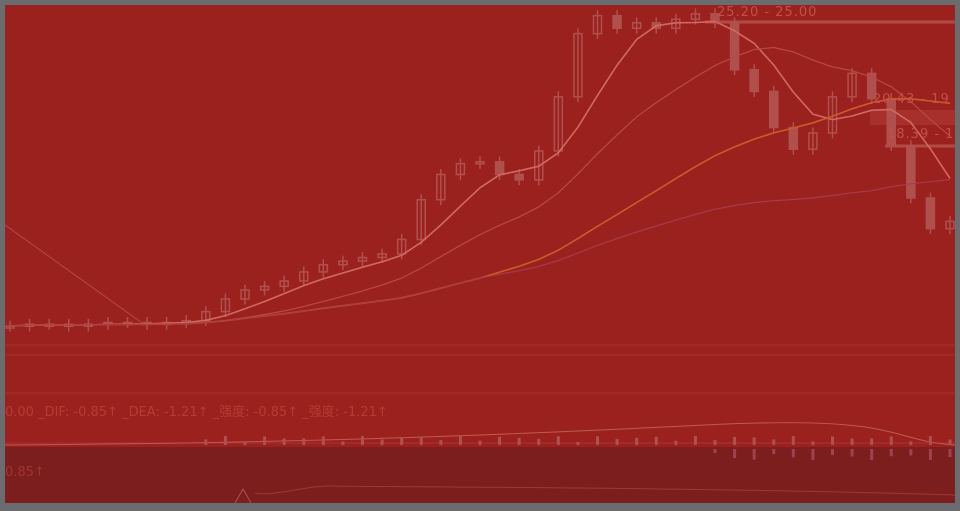  What do you see at coordinates (243, 495) in the screenshot?
I see `signal-triangle-icon` at bounding box center [243, 495].